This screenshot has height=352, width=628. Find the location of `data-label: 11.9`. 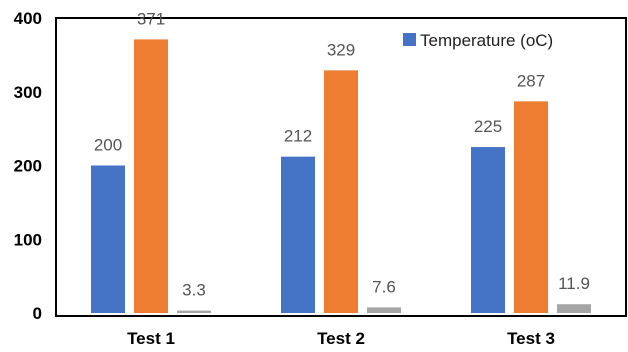

data-label: 11.9 is located at coordinates (574, 283).